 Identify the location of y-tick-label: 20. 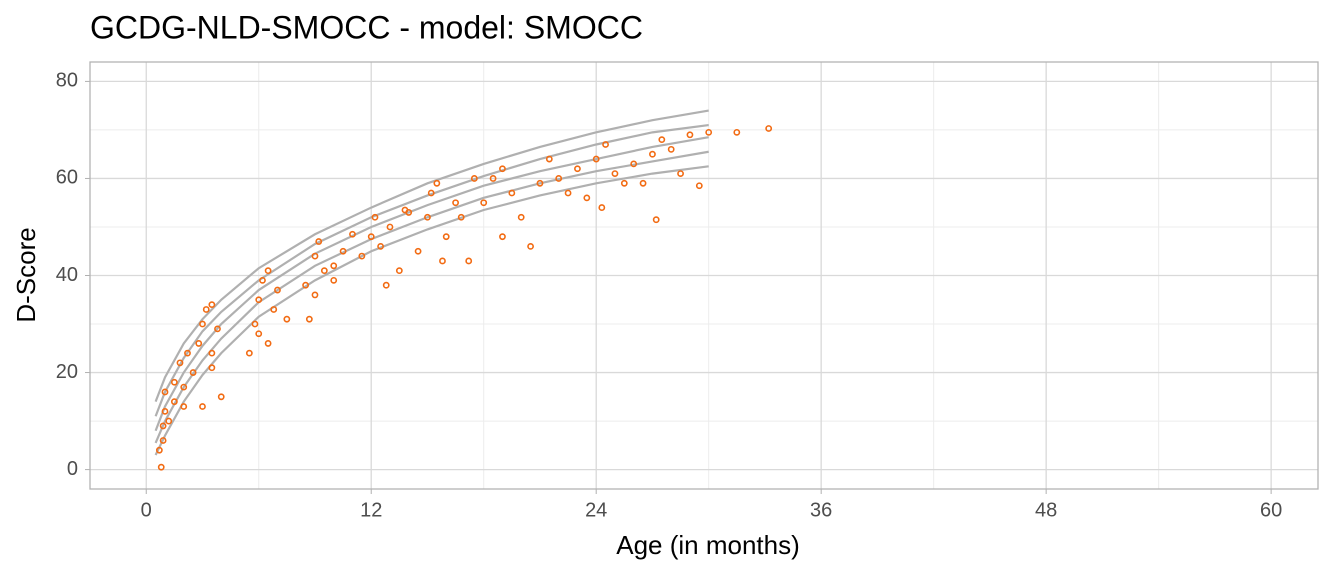
(67, 372).